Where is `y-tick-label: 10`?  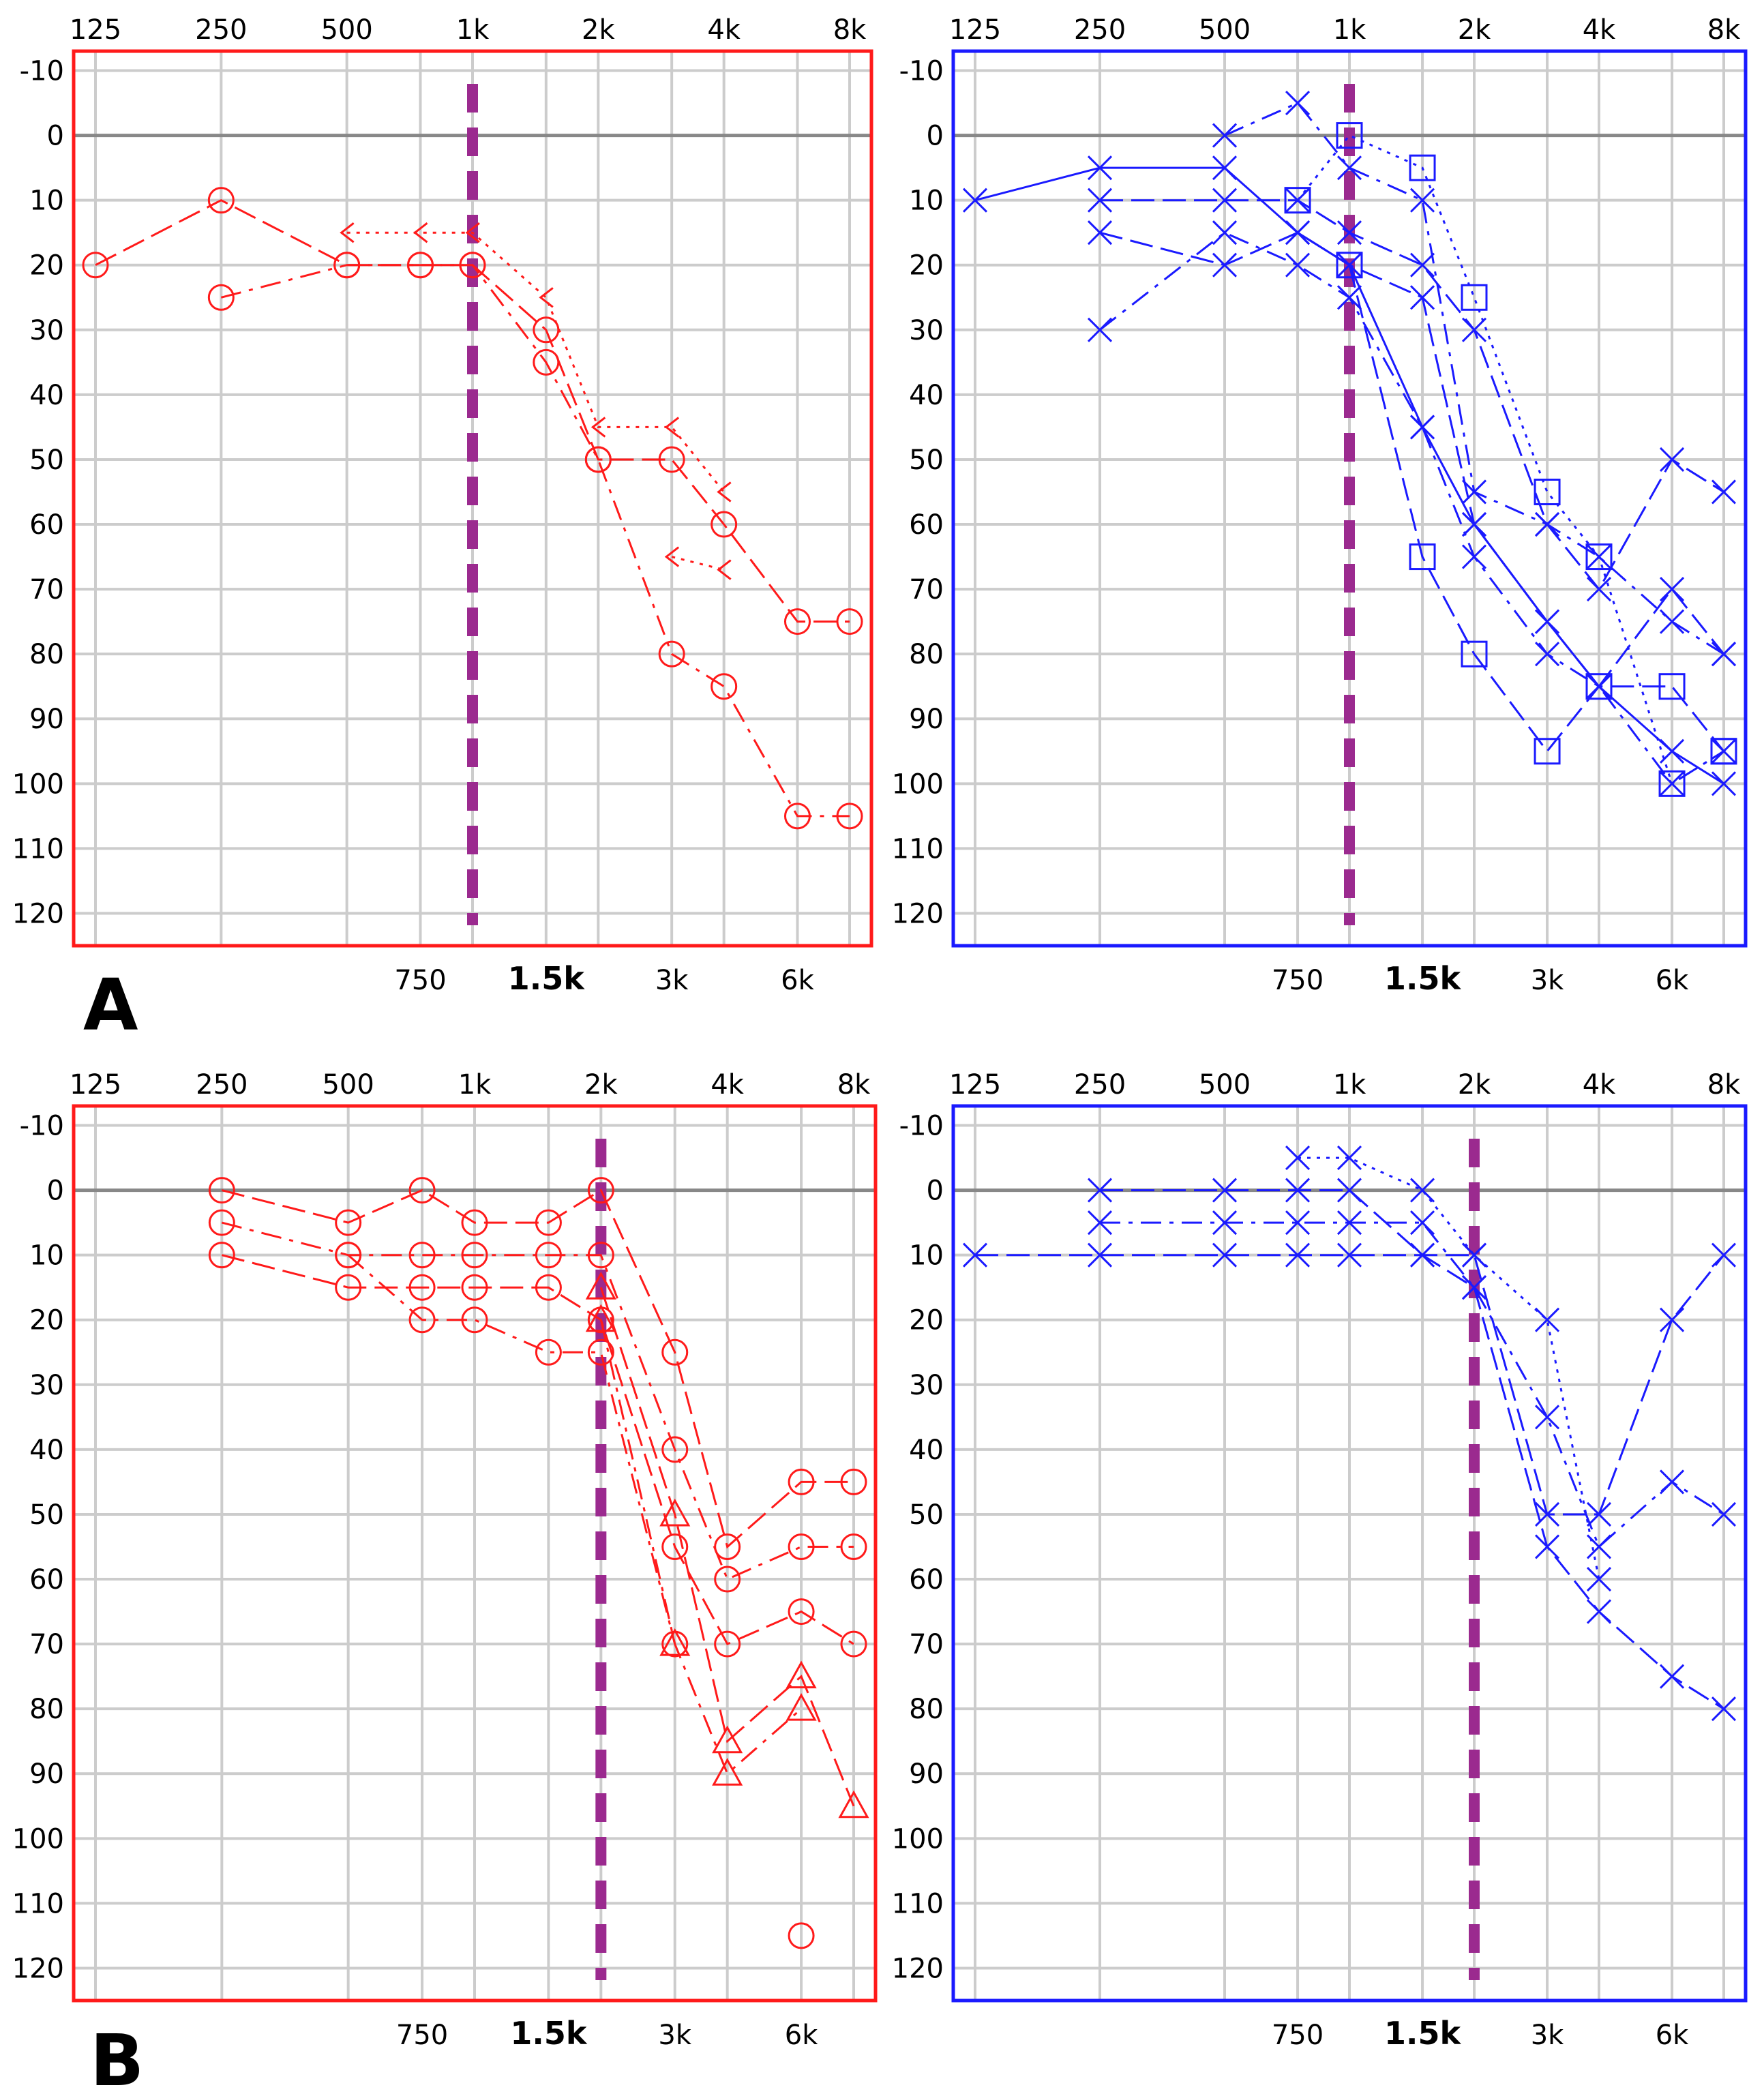
y-tick-label: 10 is located at coordinates (46, 1256).